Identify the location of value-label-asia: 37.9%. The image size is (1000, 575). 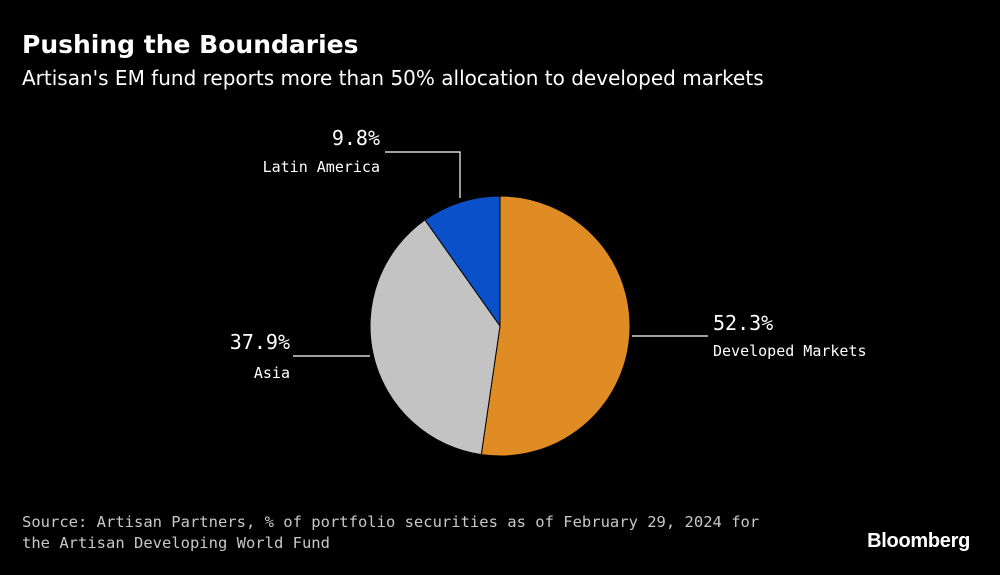
(260, 342).